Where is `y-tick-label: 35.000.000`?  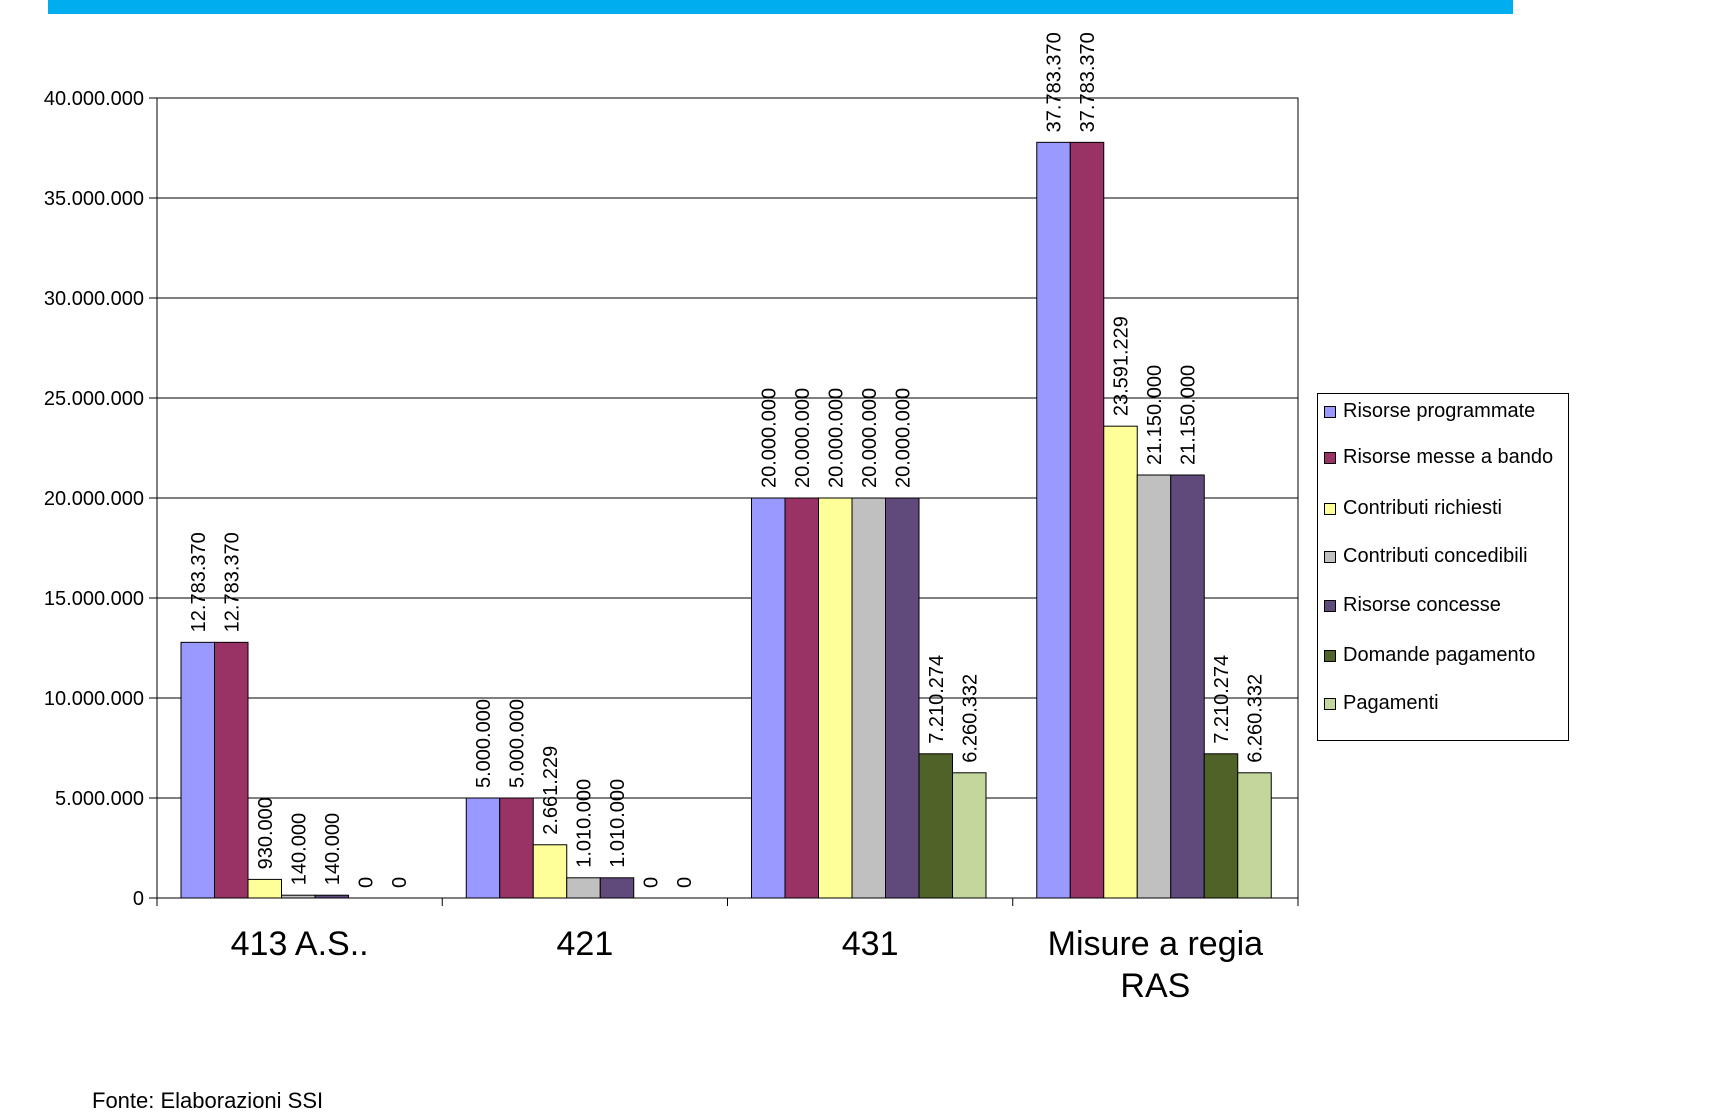
y-tick-label: 35.000.000 is located at coordinates (94, 199).